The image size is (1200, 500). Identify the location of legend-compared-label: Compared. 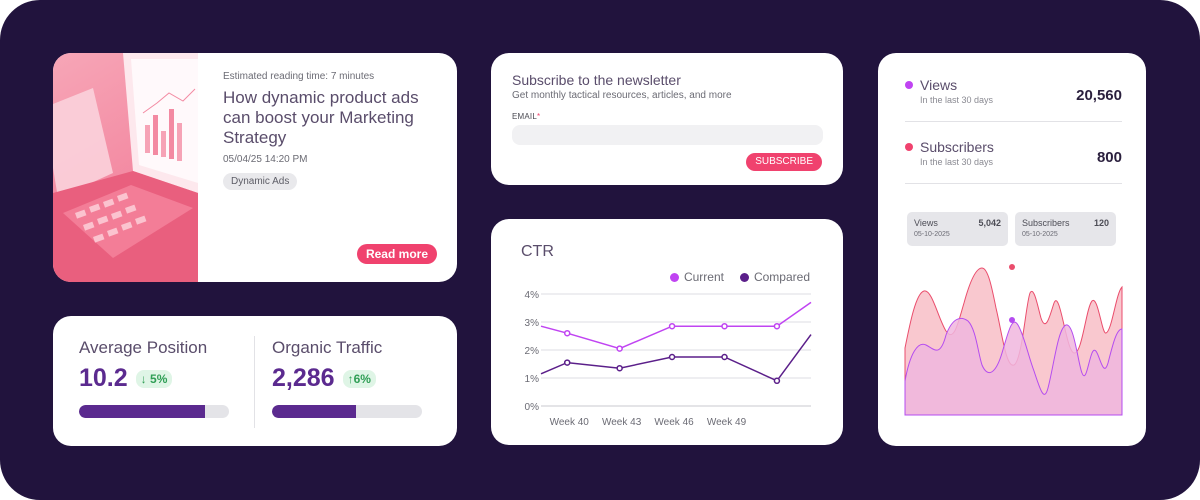
(781, 277).